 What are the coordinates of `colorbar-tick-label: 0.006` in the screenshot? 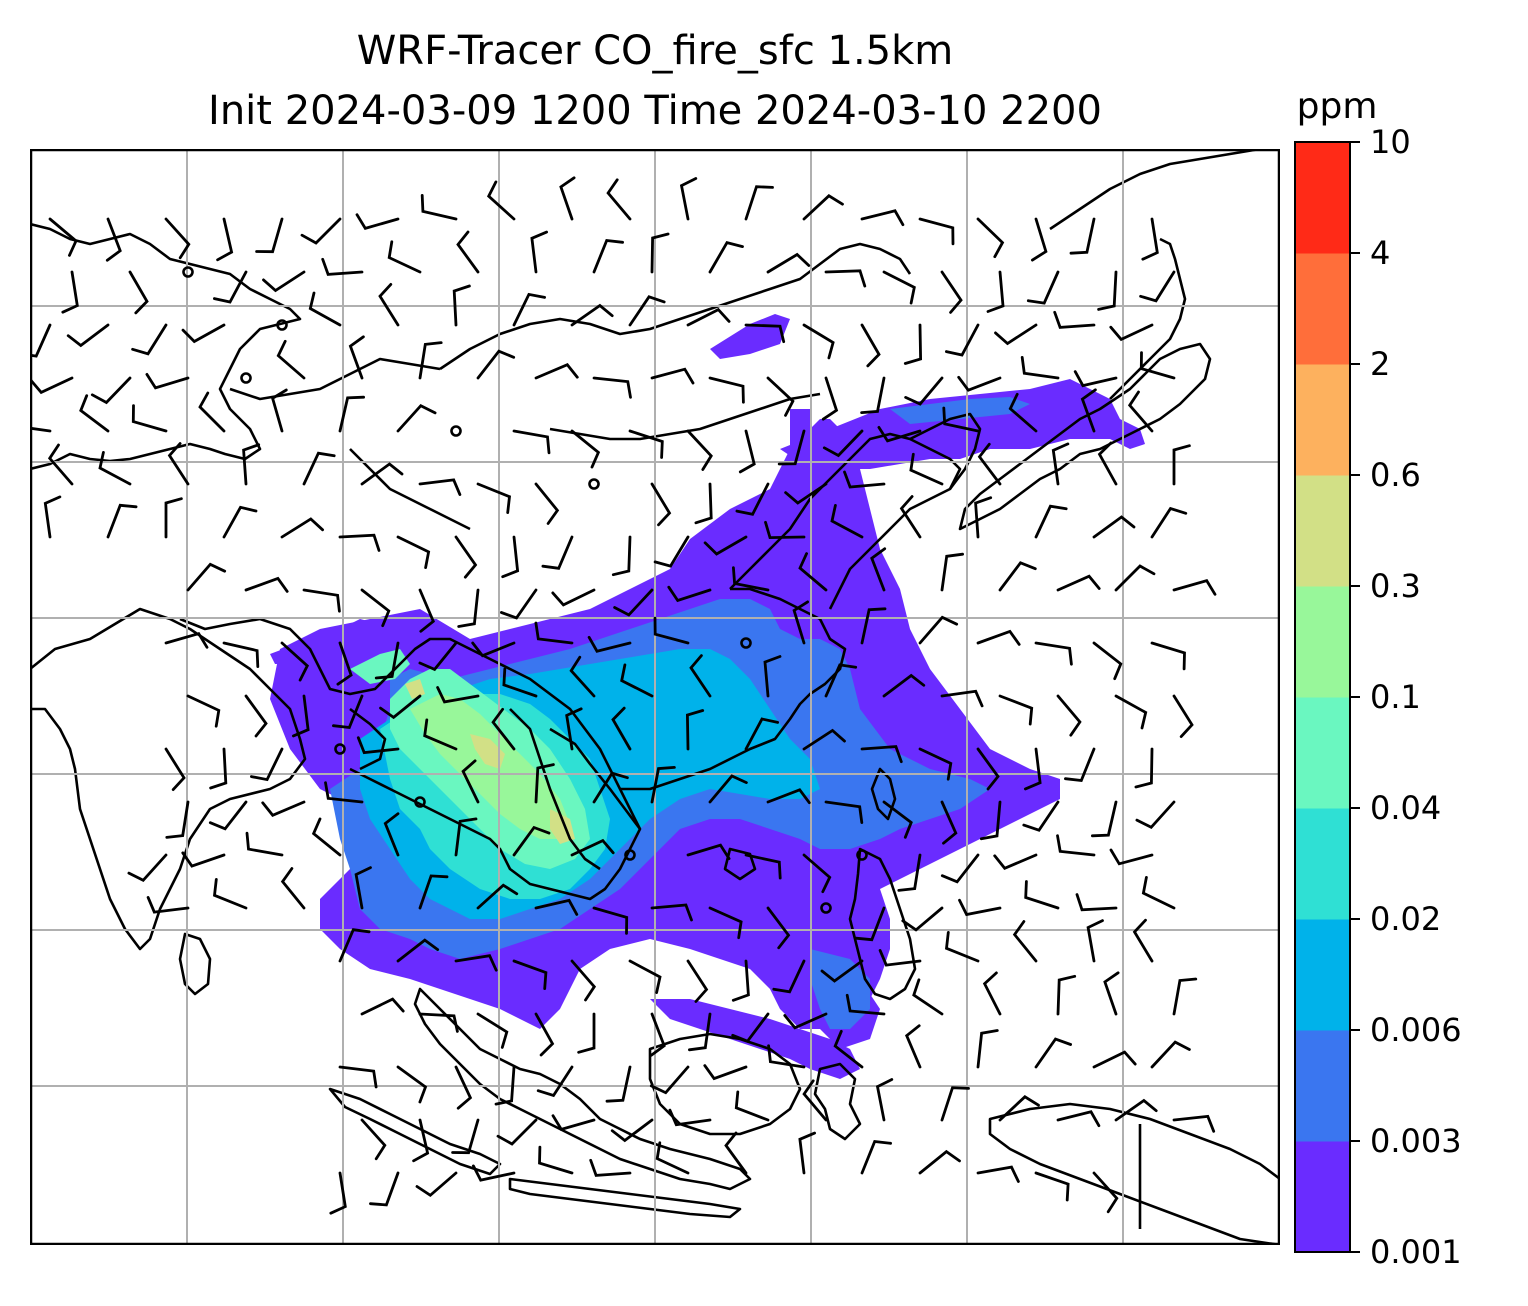 It's located at (1416, 1030).